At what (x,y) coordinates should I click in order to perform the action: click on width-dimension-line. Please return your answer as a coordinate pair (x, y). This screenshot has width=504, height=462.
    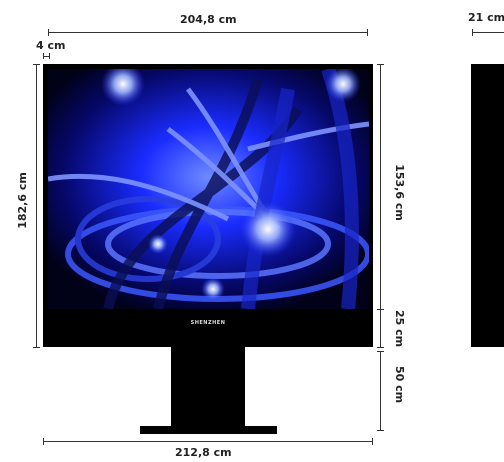
    Looking at the image, I should click on (208, 32).